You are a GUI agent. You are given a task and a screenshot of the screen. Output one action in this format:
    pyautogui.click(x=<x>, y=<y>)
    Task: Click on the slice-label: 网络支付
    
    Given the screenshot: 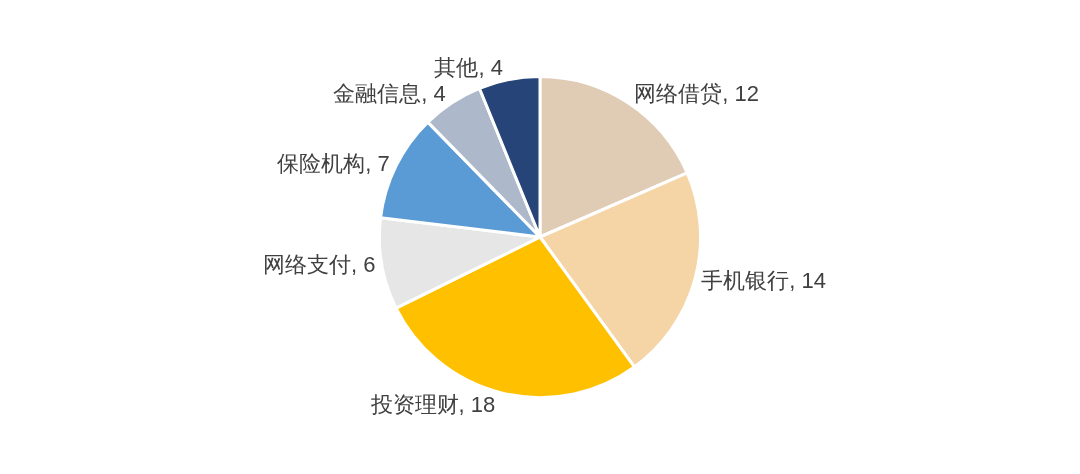 What is the action you would take?
    pyautogui.click(x=306, y=264)
    